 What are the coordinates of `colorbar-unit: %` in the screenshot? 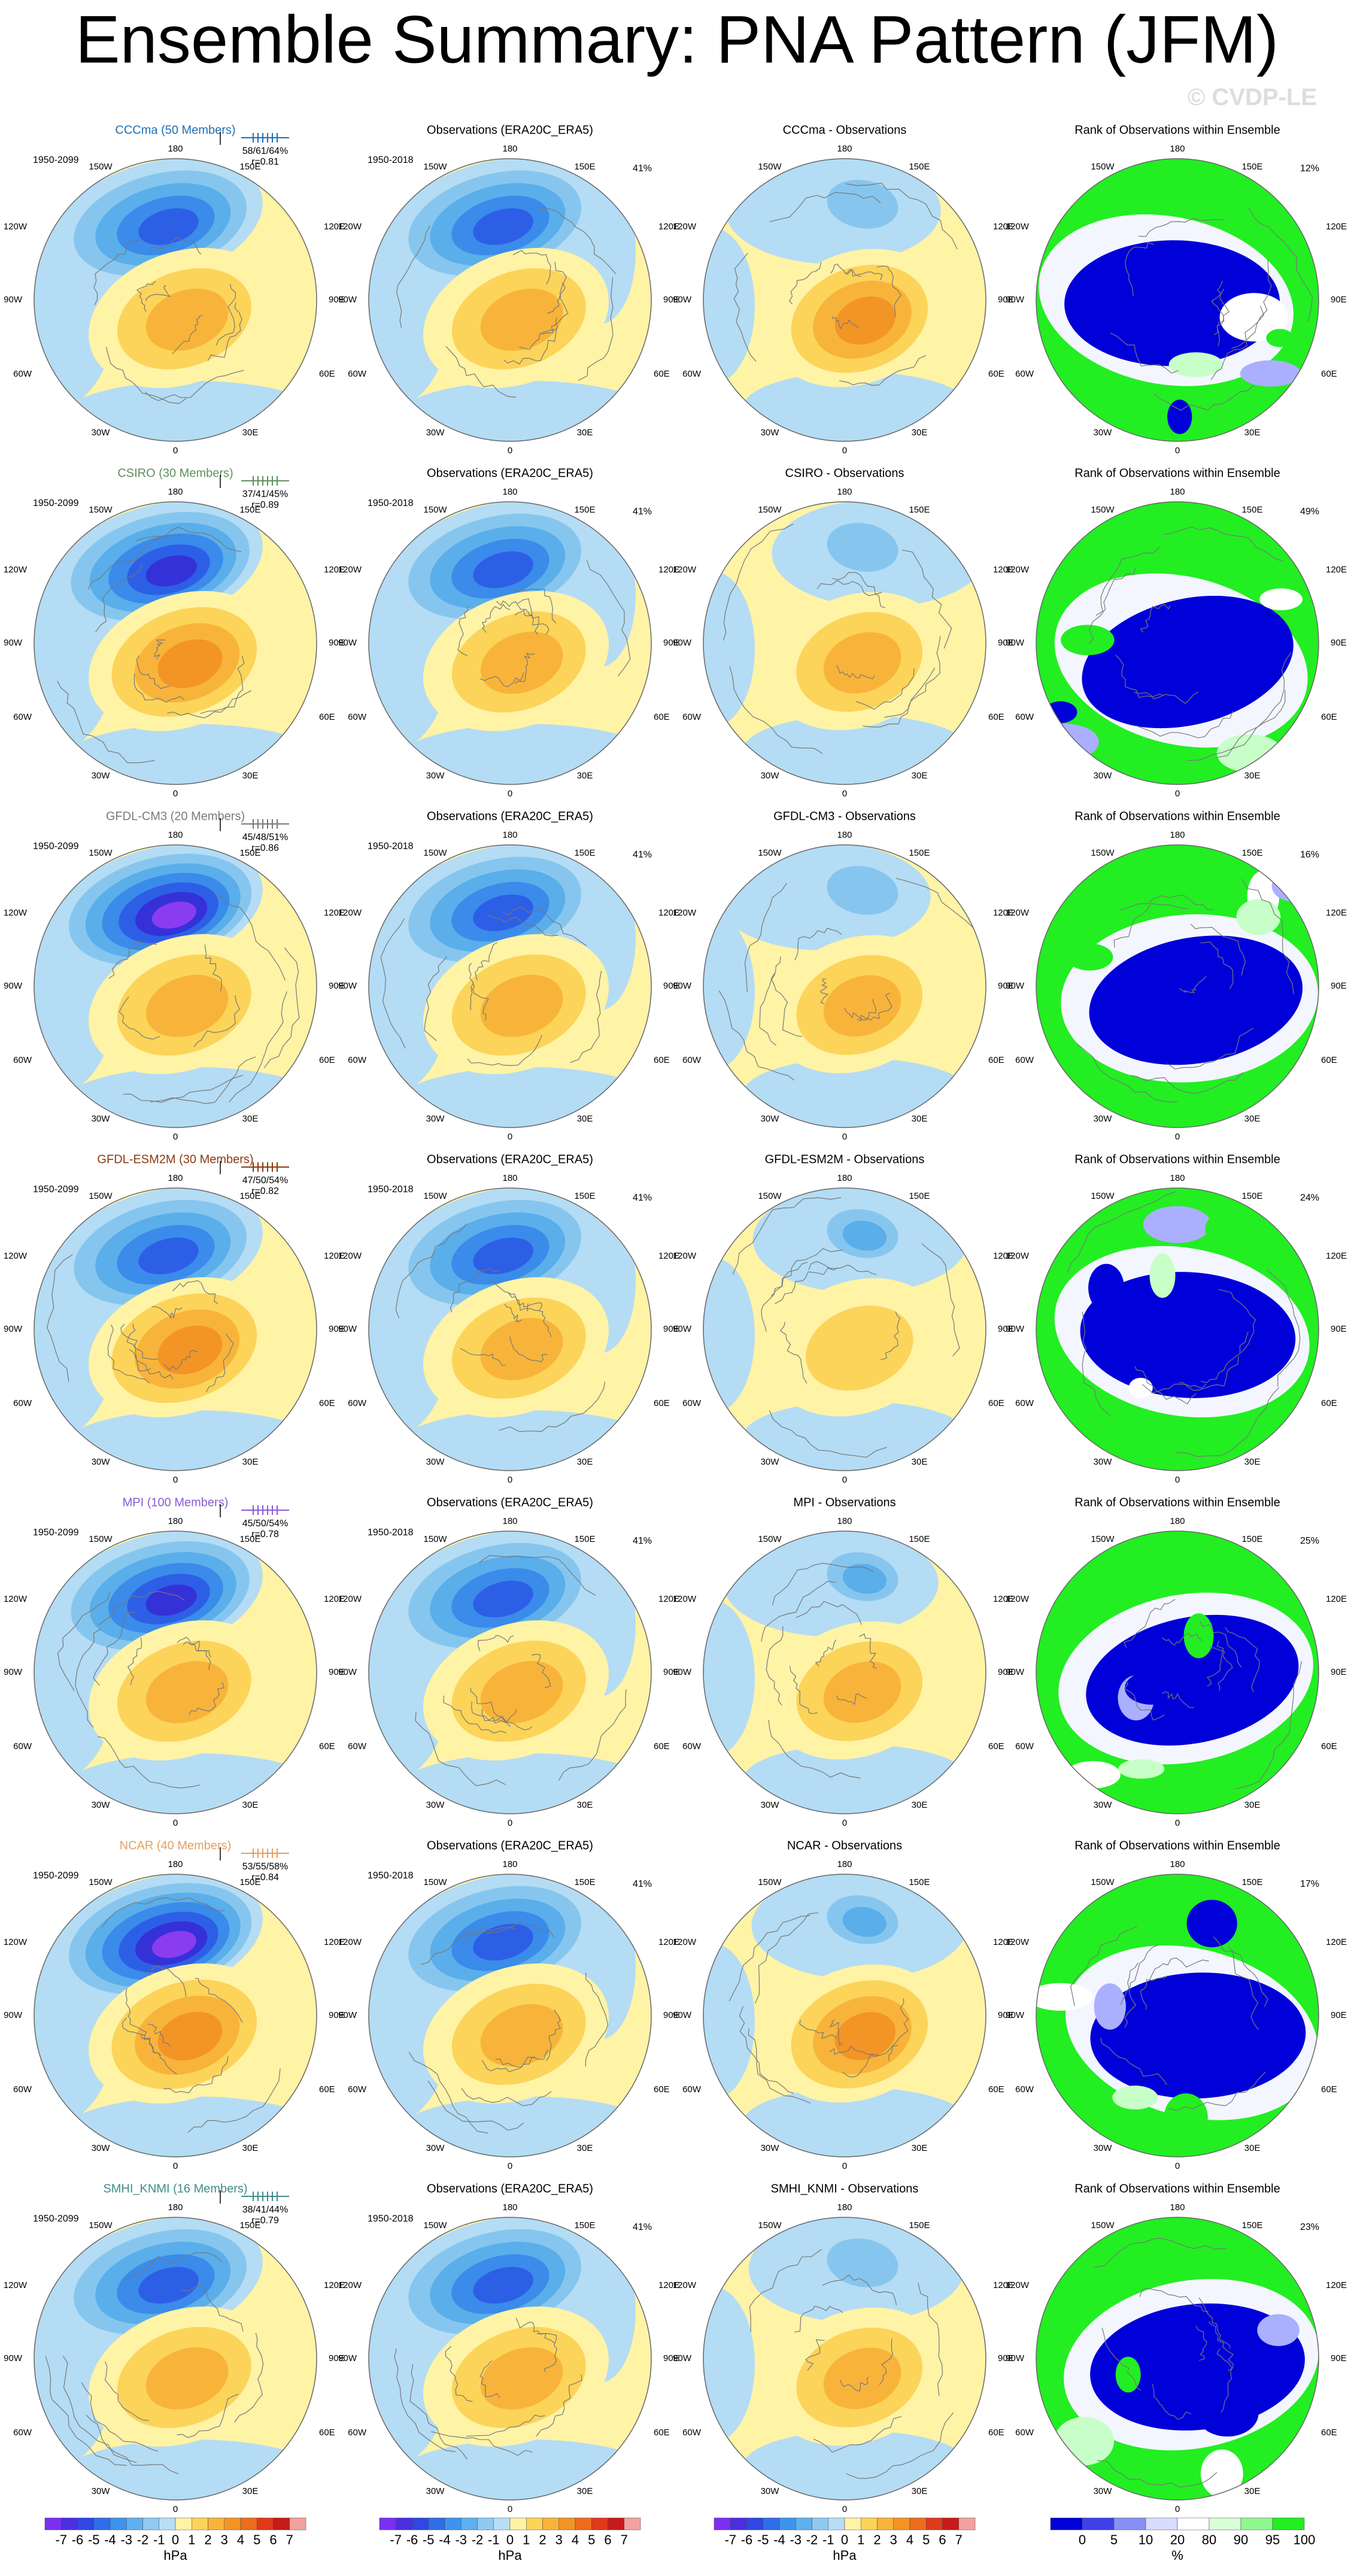 It's located at (1177, 2555).